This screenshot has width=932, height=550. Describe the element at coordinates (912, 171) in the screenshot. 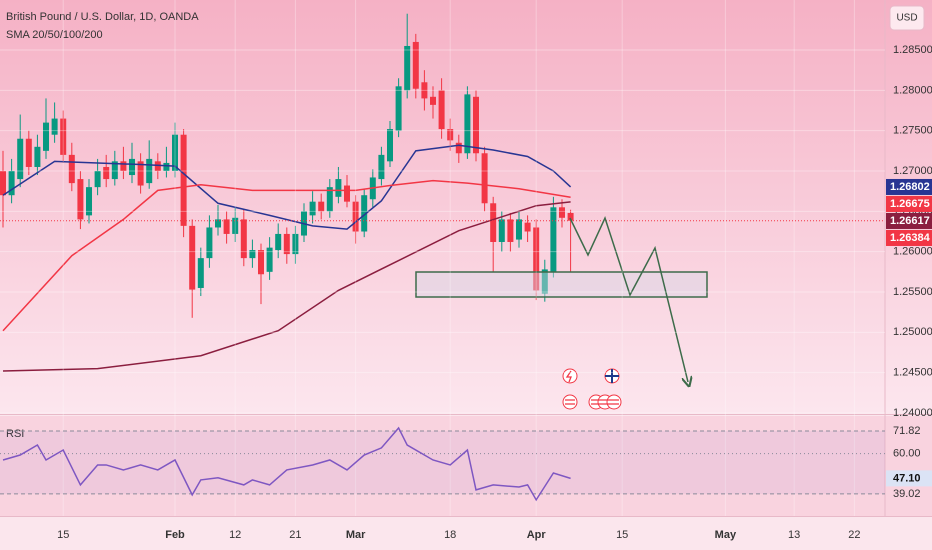

I see `y-tick-label: 1.27000` at that location.